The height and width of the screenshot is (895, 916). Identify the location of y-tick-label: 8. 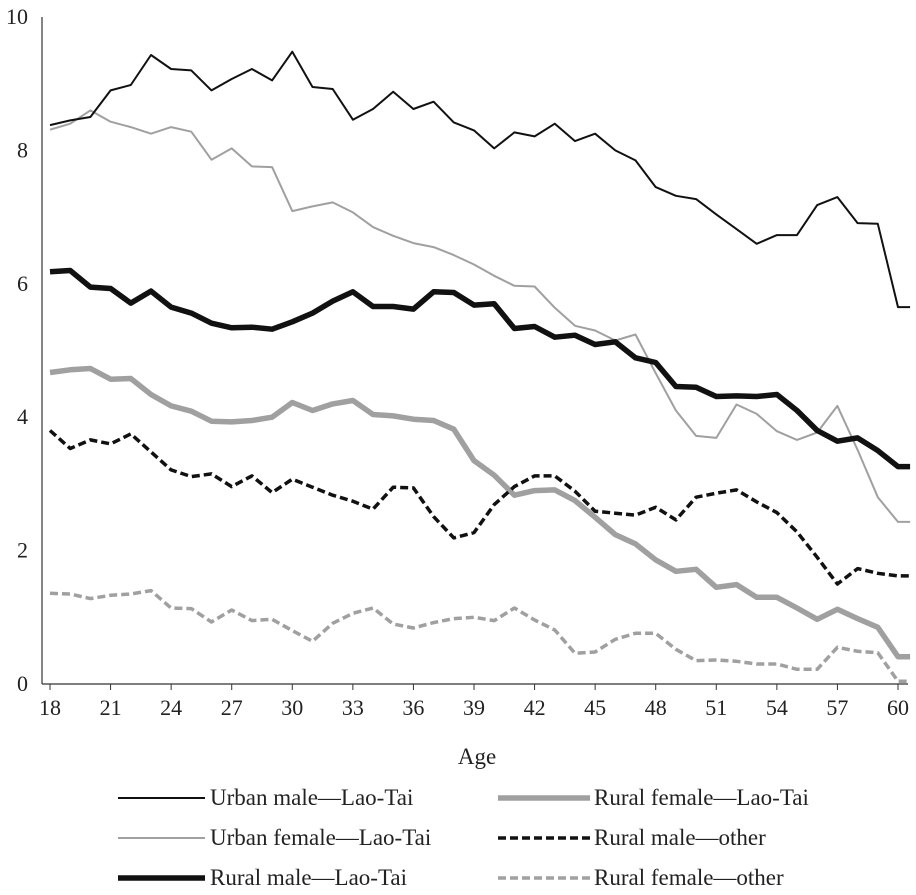
(22, 149).